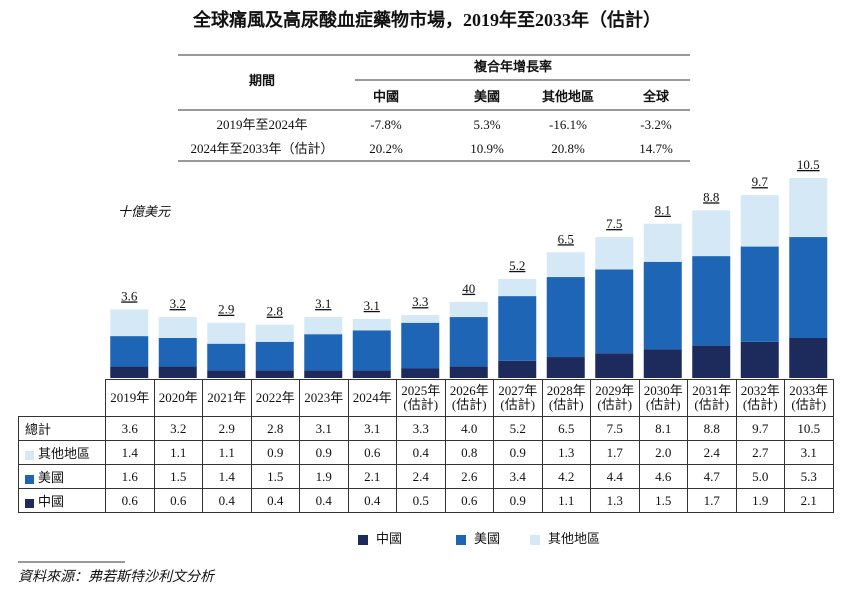 Image resolution: width=855 pixels, height=601 pixels. What do you see at coordinates (760, 452) in the screenshot?
I see `table-value: 2.7` at bounding box center [760, 452].